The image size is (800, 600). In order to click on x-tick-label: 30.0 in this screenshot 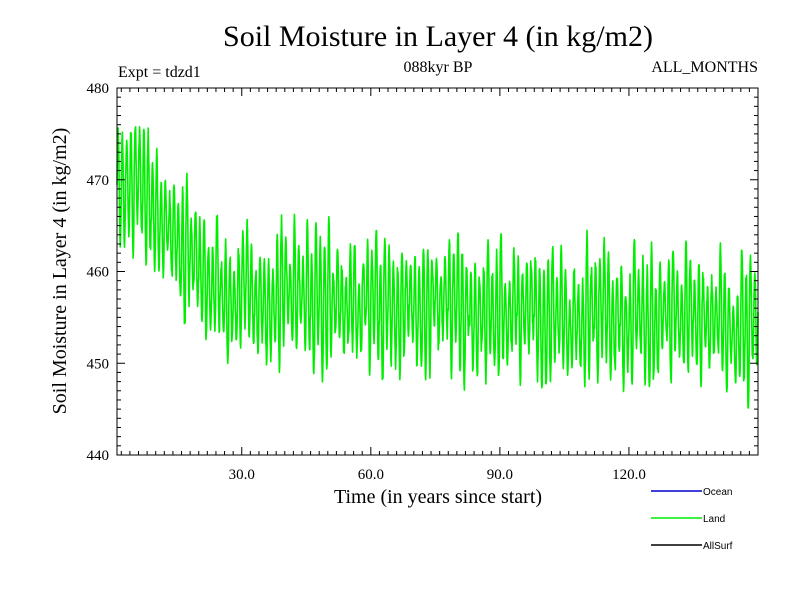, I will do `click(242, 475)`.